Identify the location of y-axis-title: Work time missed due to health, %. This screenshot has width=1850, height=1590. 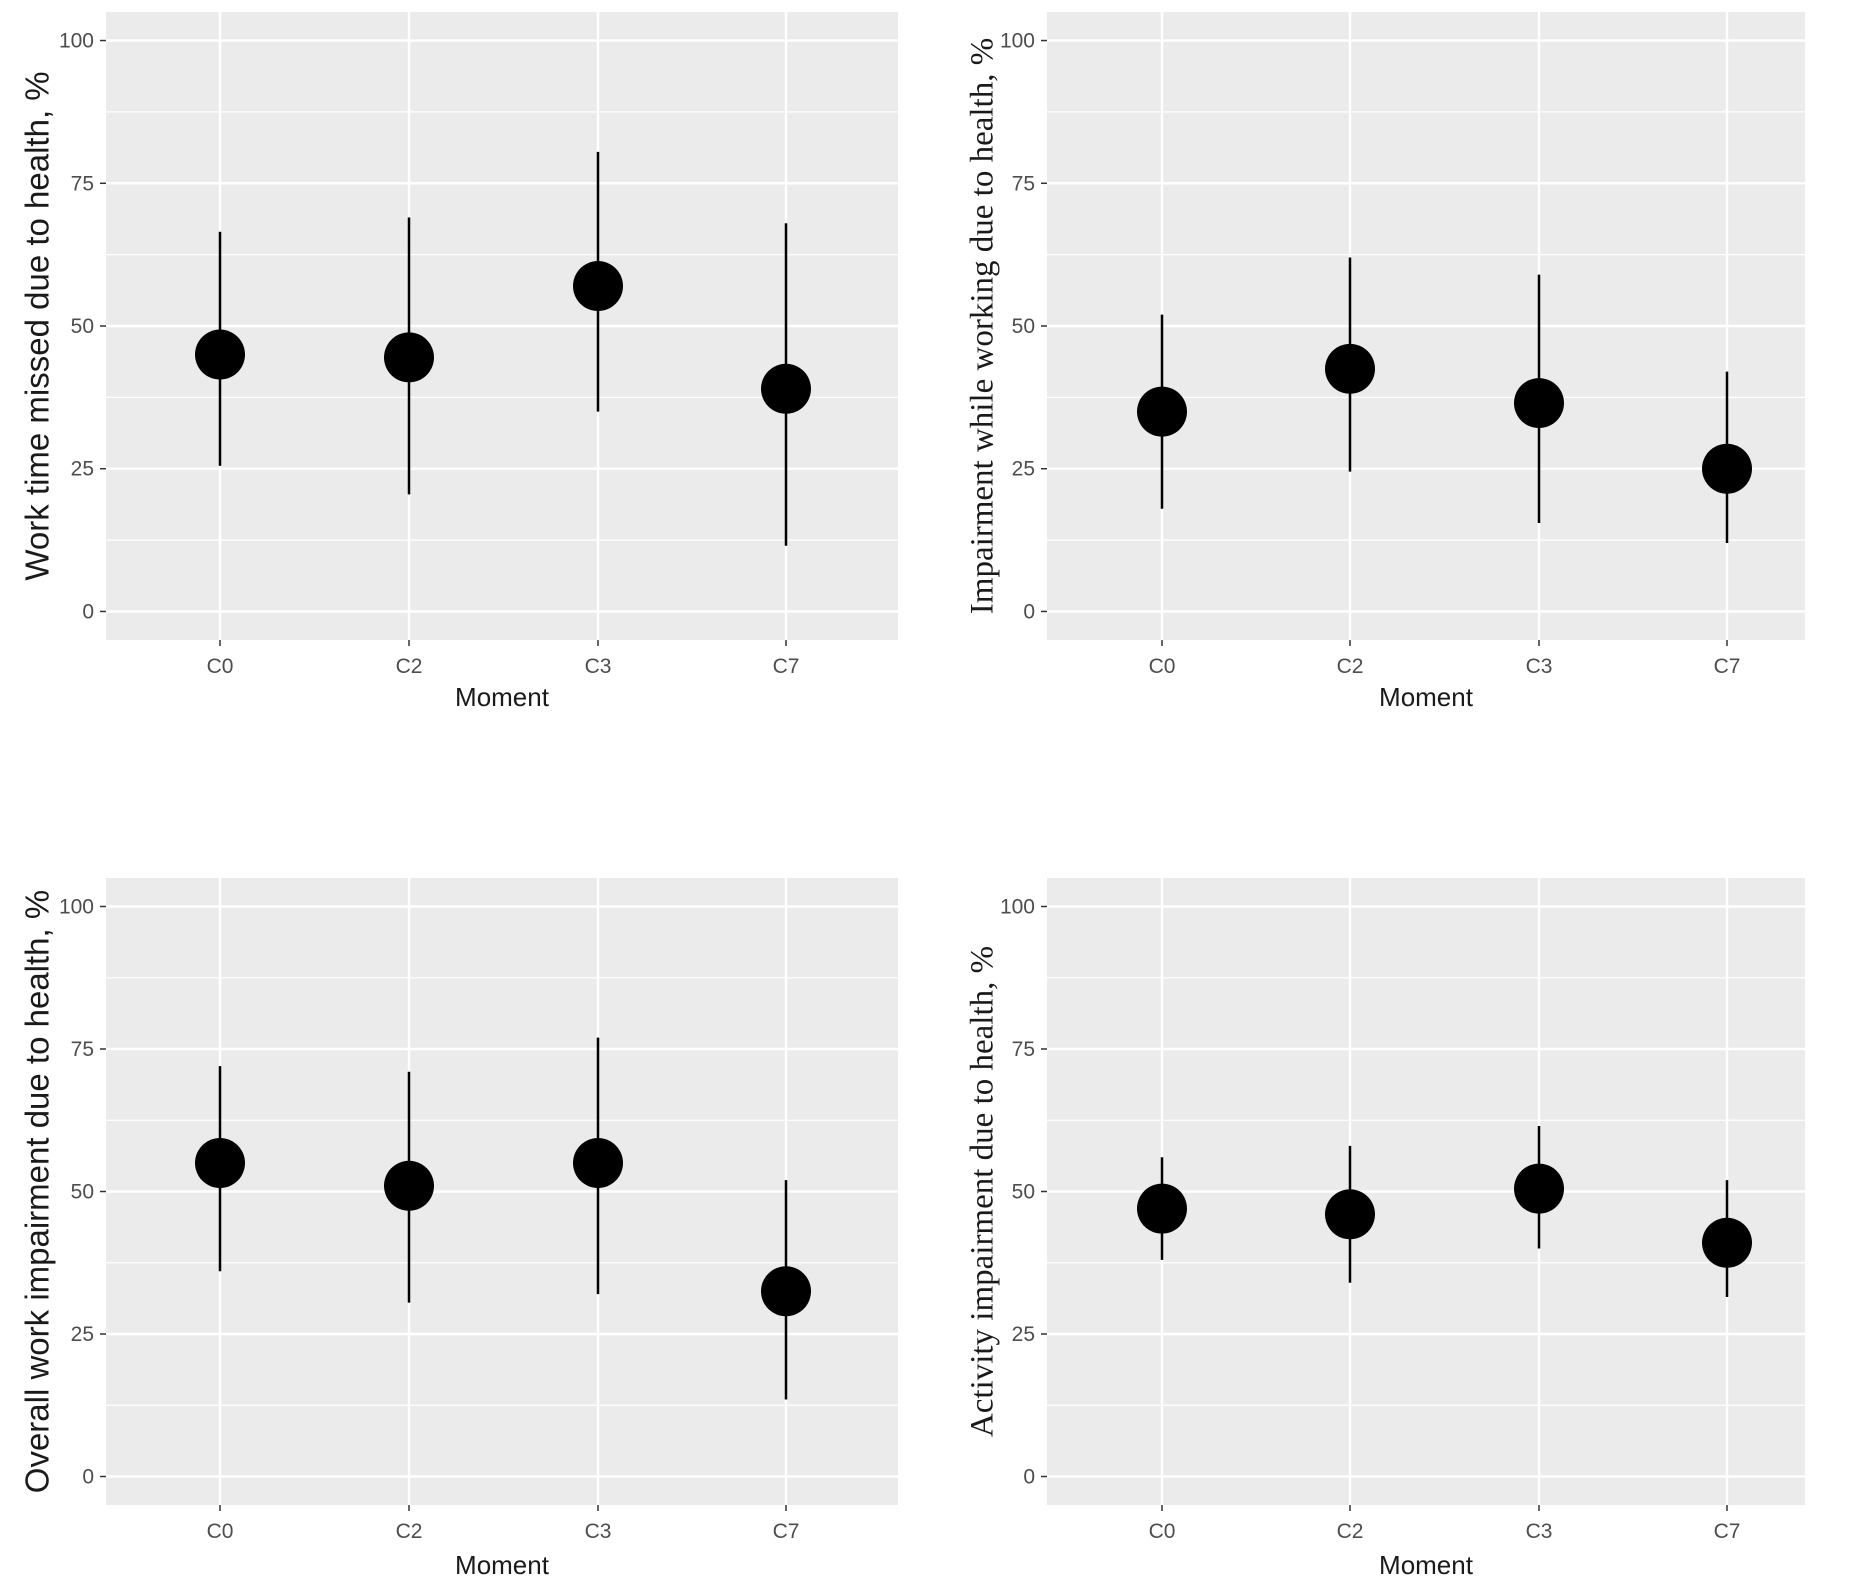
(37, 325).